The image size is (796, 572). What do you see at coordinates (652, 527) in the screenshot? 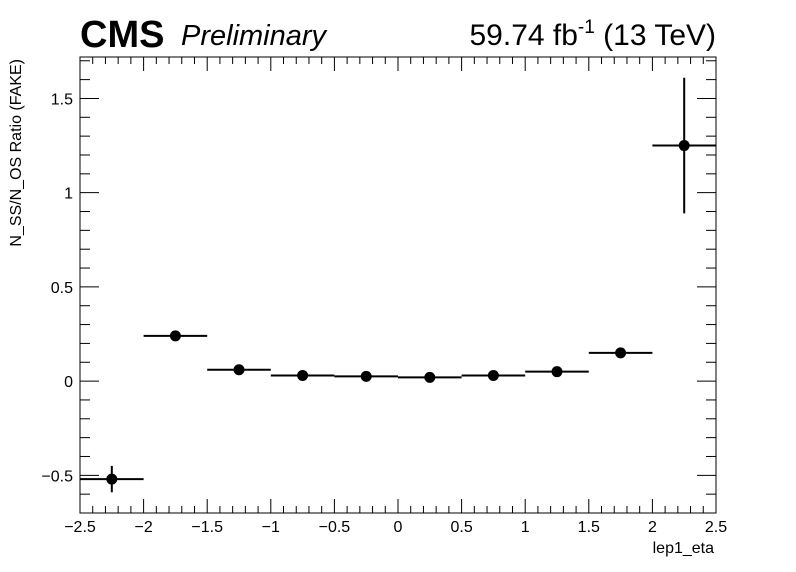
I see `x-tick-label: 2` at bounding box center [652, 527].